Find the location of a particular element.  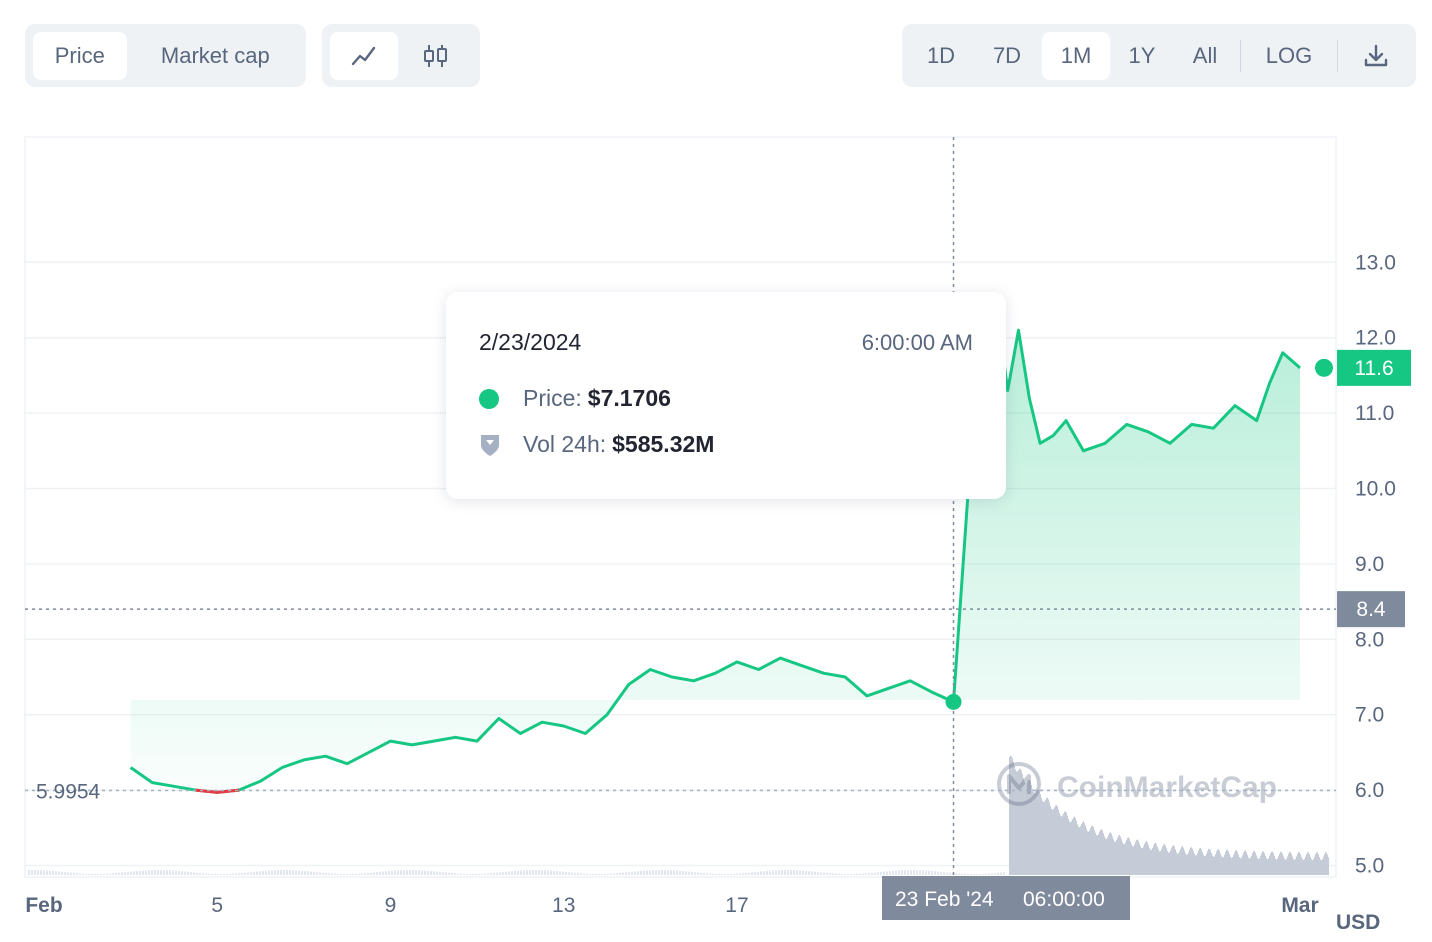

tooltip-volume-row: Vol 24h: $585.32M is located at coordinates (596, 444).